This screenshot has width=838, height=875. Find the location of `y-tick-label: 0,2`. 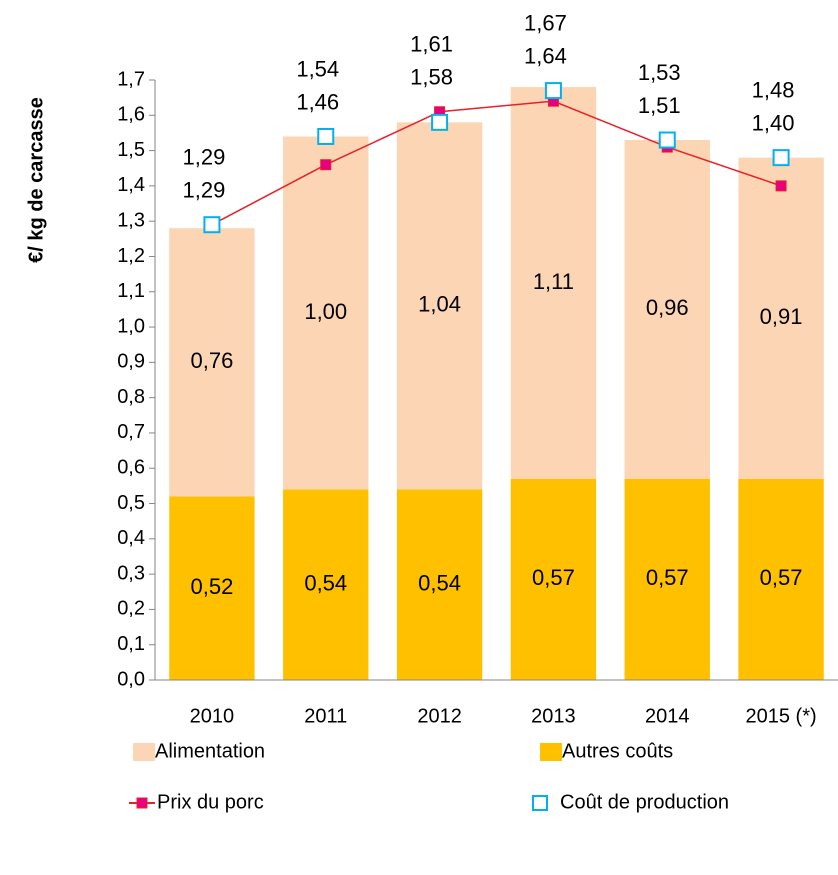

y-tick-label: 0,2 is located at coordinates (131, 609).